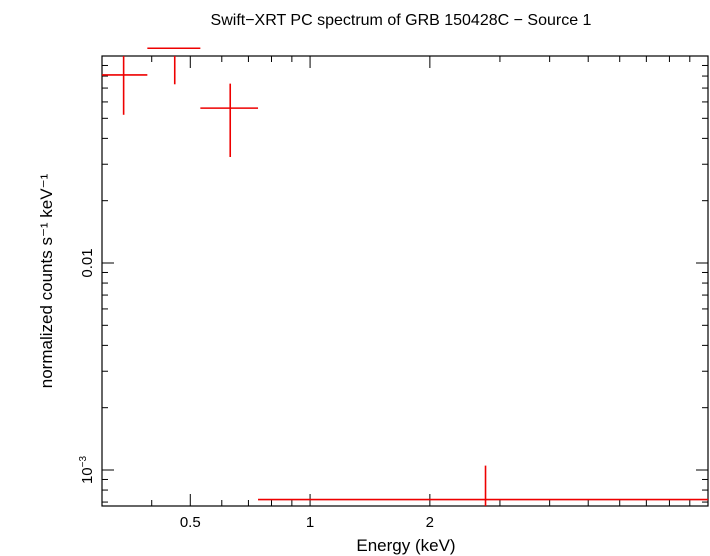 The image size is (710, 556). Describe the element at coordinates (87, 262) in the screenshot. I see `y-tick-label: 0.01` at that location.